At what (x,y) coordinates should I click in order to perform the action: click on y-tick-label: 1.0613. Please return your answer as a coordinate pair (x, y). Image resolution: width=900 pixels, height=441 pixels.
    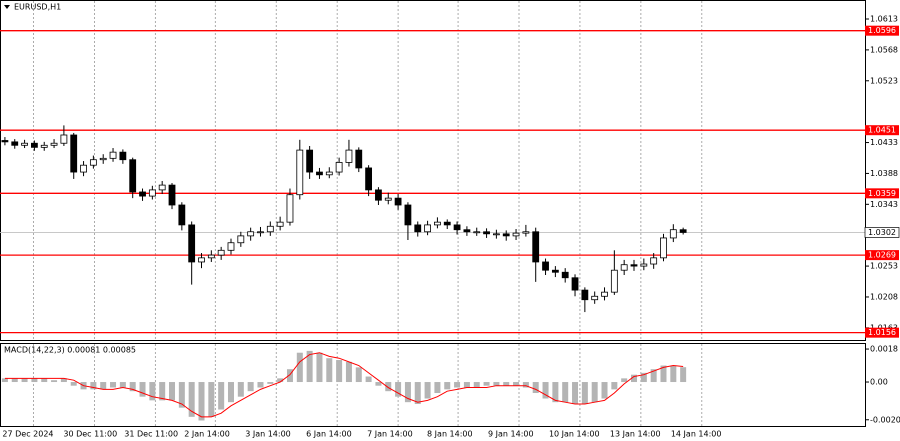
    Looking at the image, I should click on (884, 19).